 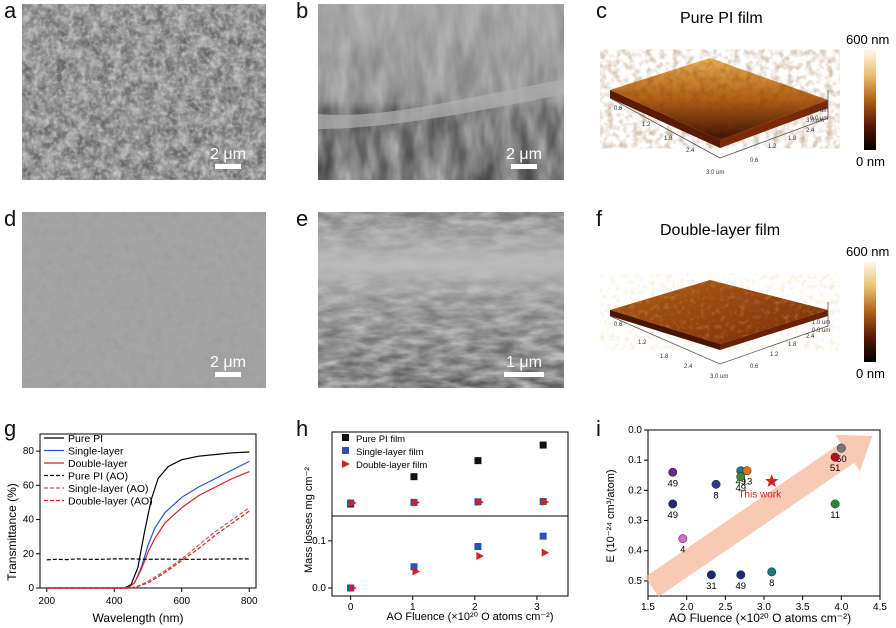 I want to click on afm-f-xtick-1: 1.2, so click(x=642, y=343).